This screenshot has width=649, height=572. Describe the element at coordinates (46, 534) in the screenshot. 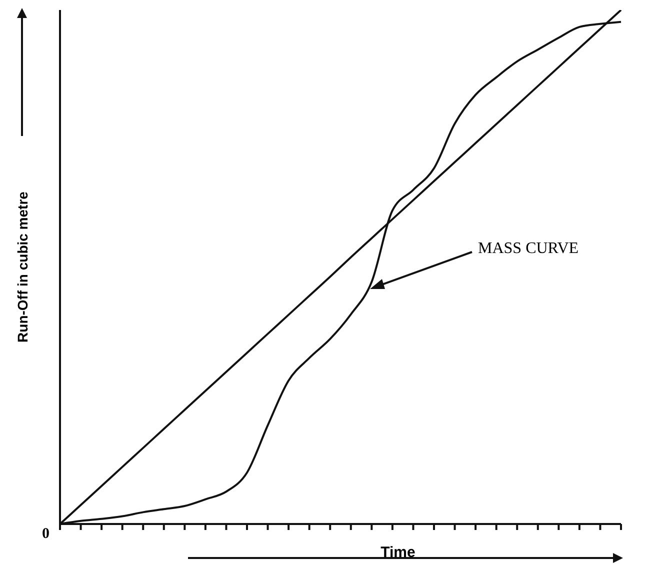

I see `text: 0` at that location.